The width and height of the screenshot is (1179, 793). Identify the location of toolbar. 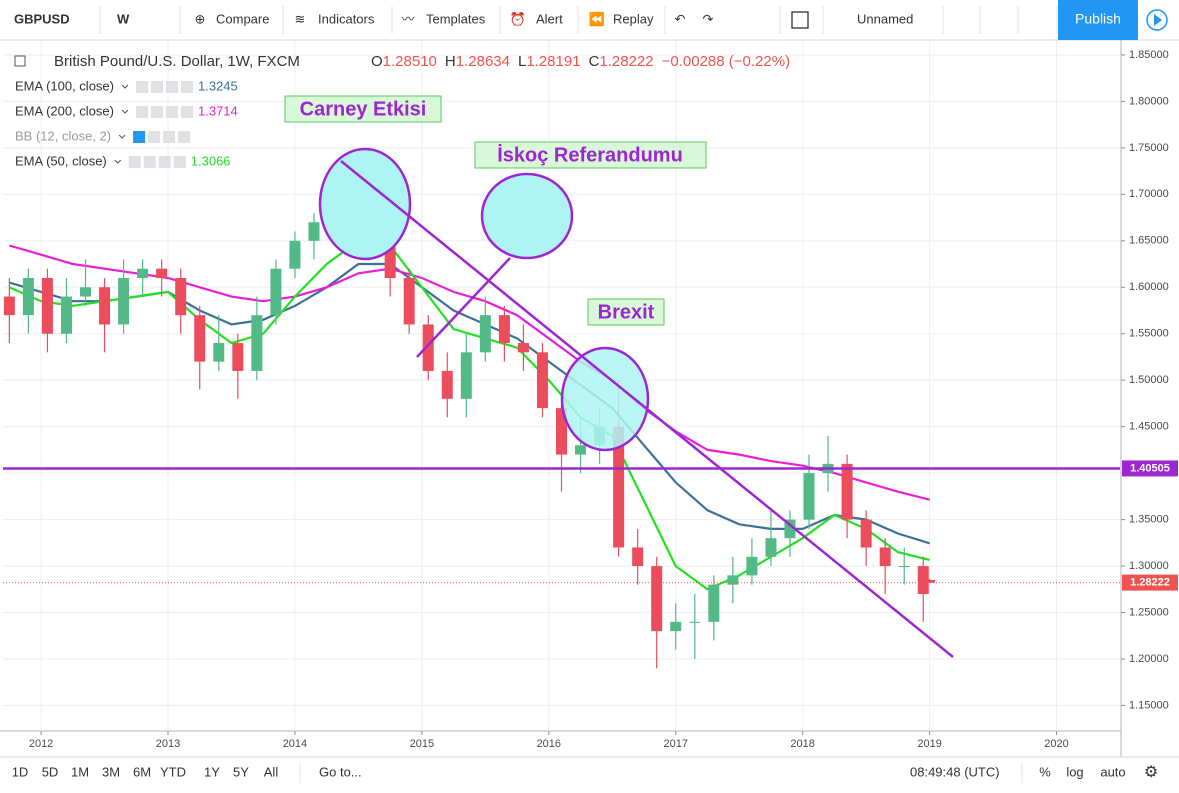
(589, 20).